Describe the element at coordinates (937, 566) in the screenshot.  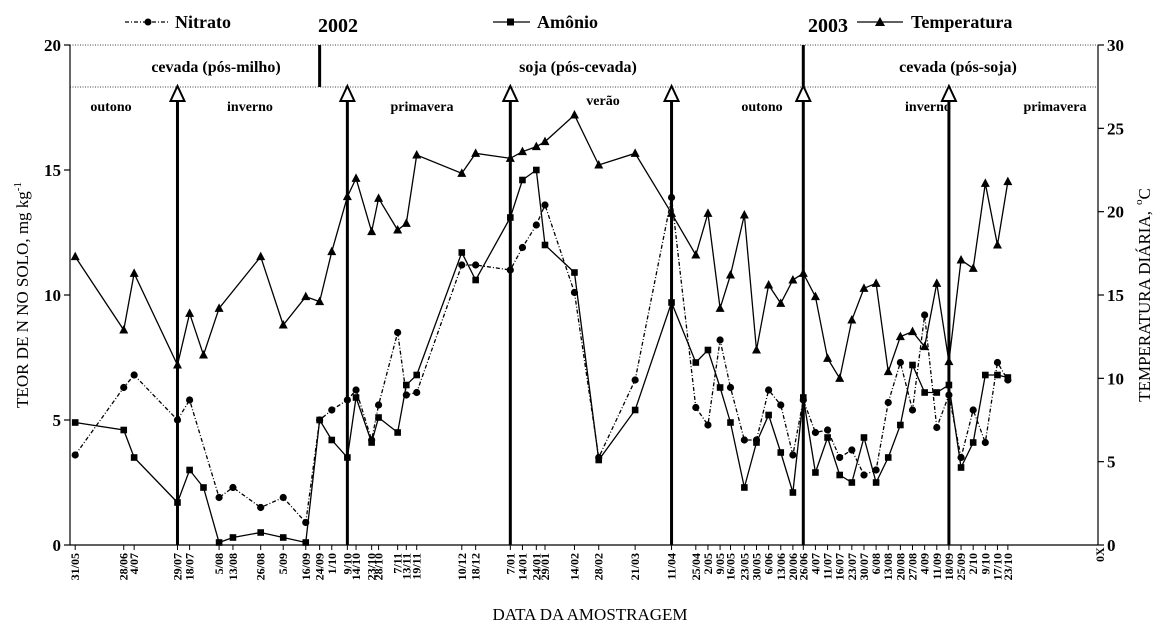
I see `x-tick-label: 11/09` at that location.